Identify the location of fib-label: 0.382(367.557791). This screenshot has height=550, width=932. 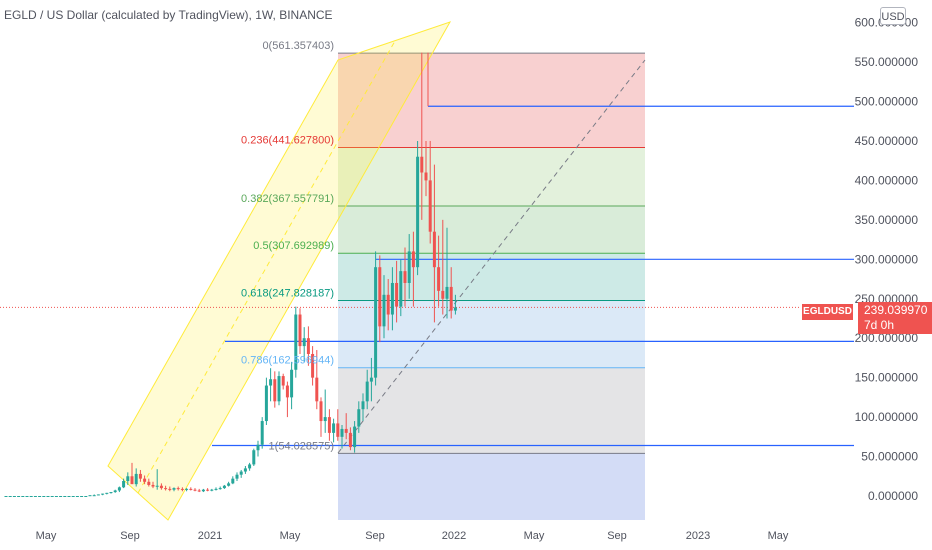
(287, 199).